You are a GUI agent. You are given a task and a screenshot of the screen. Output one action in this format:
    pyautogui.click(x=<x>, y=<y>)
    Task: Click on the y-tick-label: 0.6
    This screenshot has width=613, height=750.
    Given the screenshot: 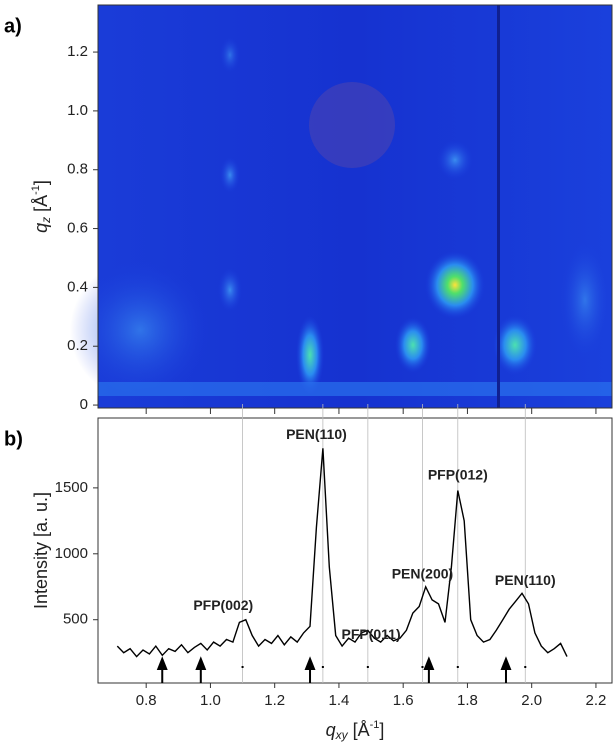 What is the action you would take?
    pyautogui.click(x=77, y=228)
    